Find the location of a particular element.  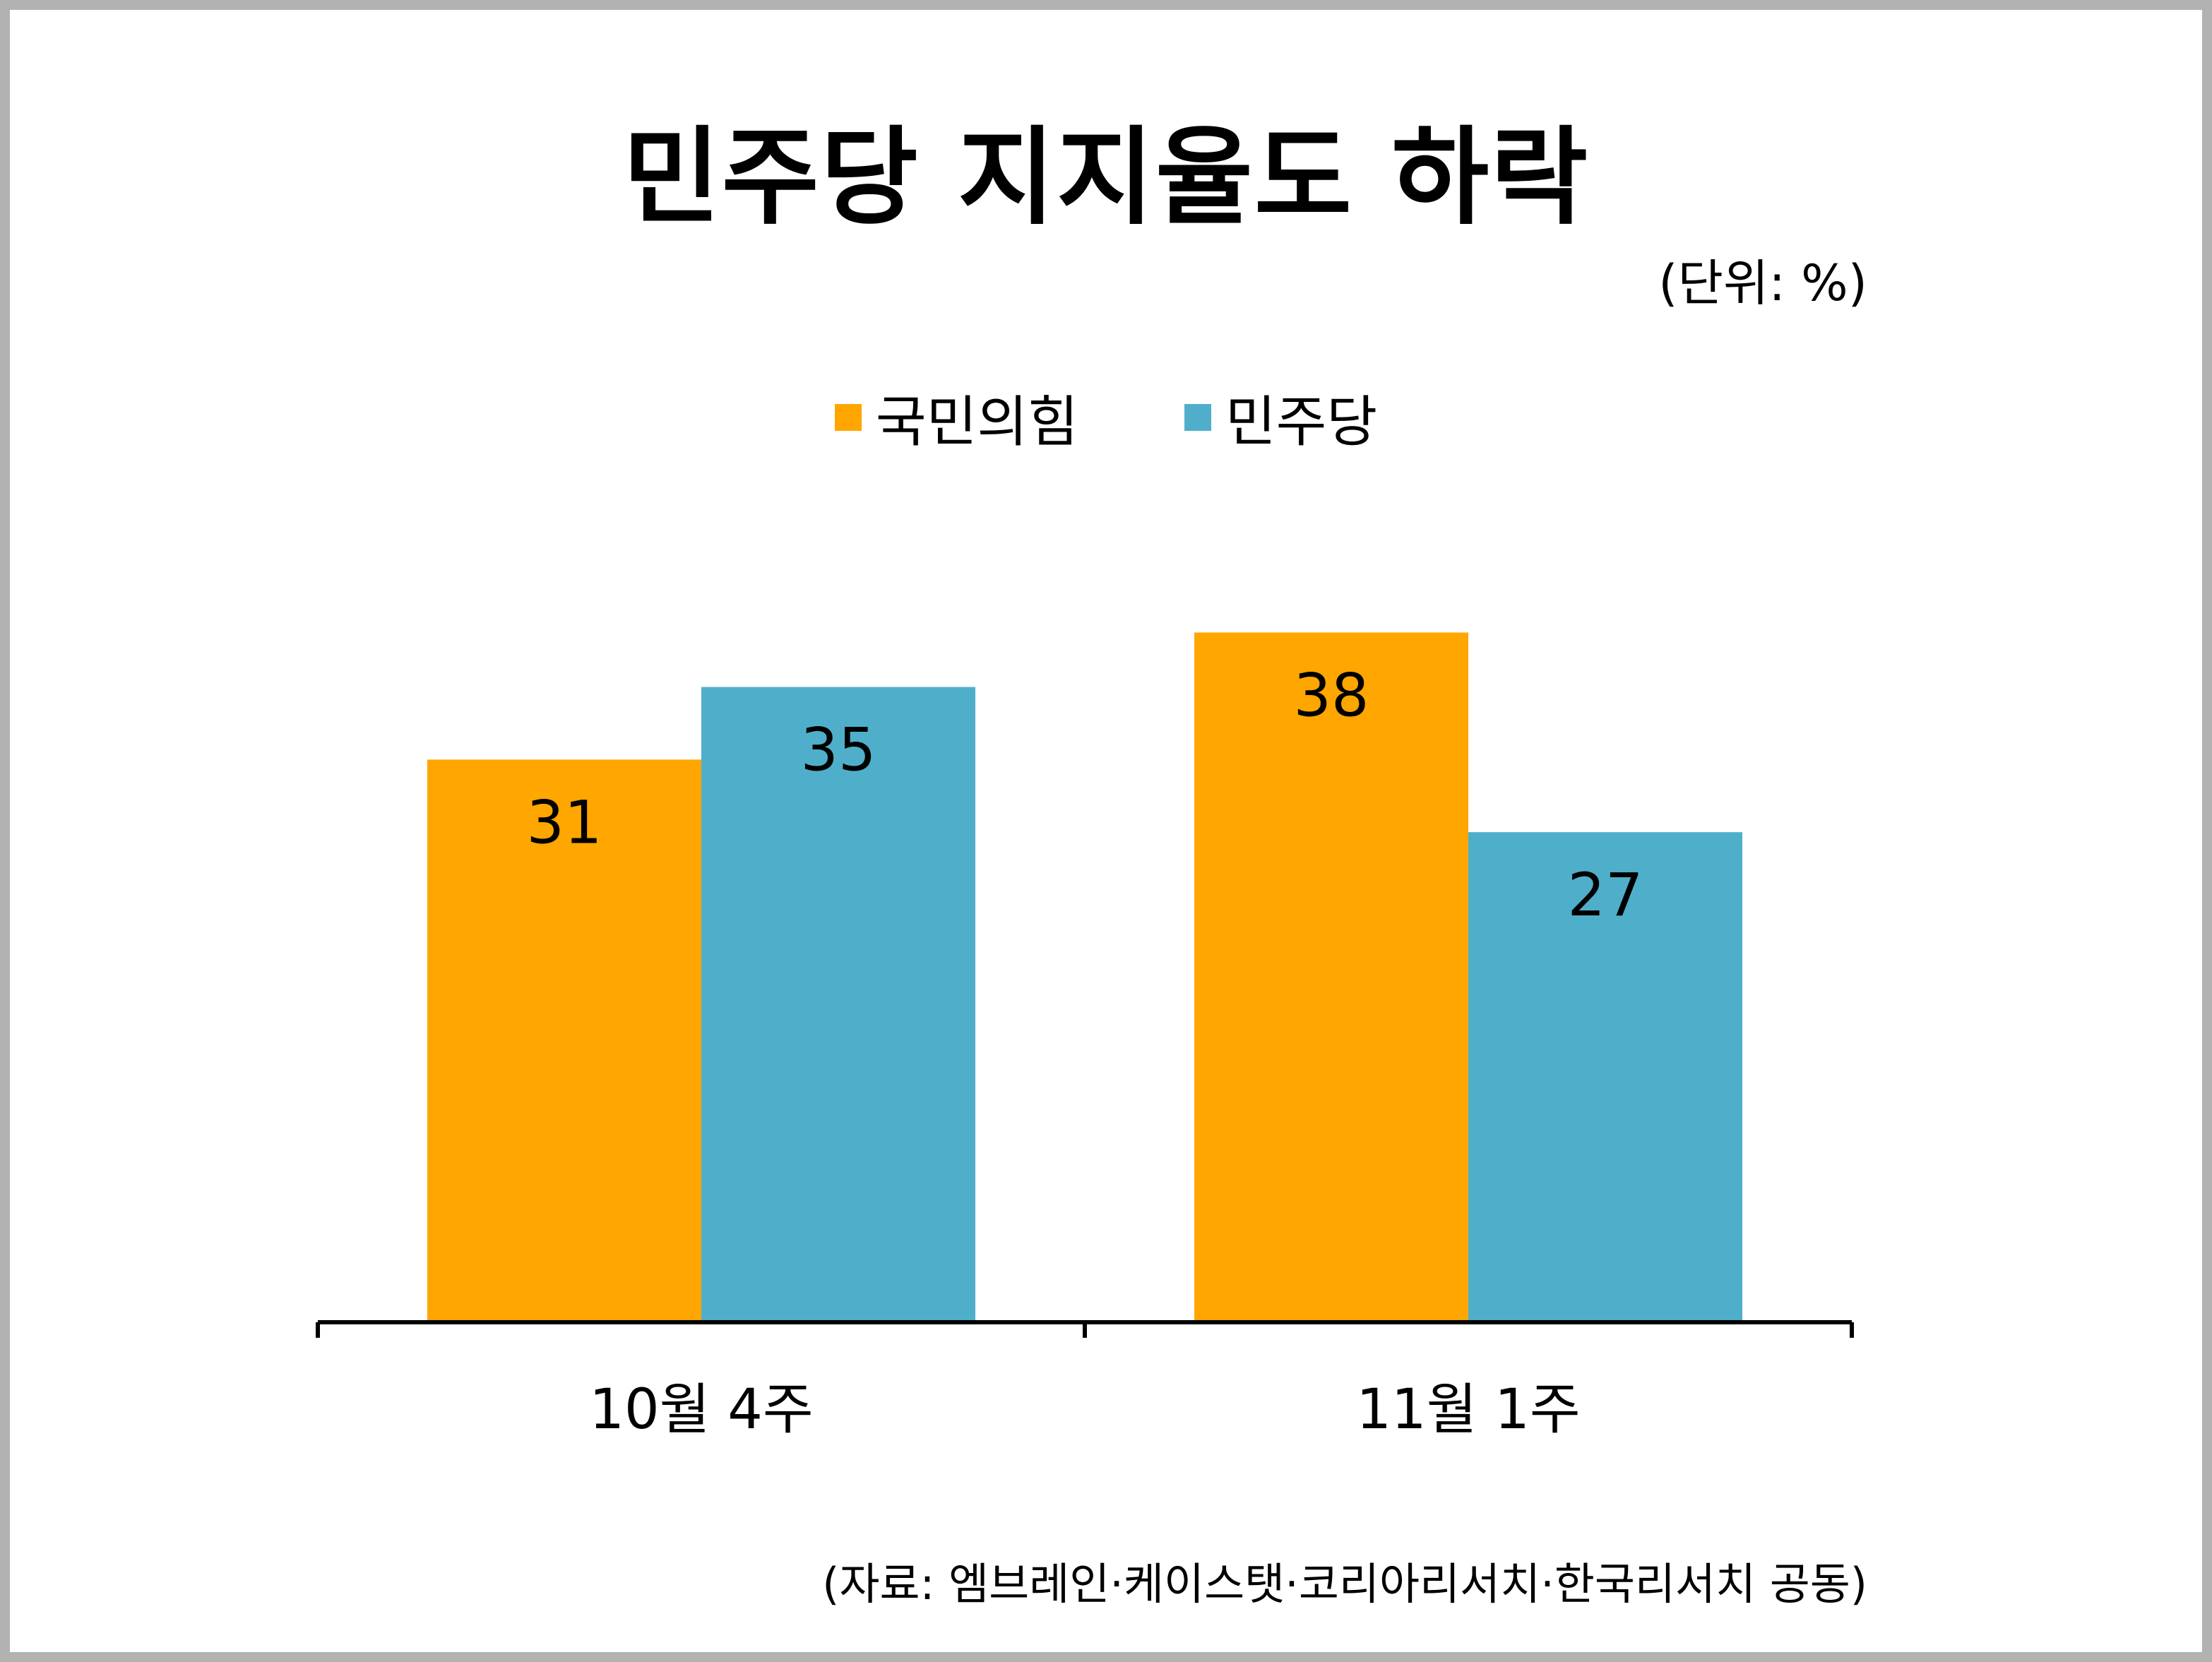

source-note: (자료: 엠브레인·케이스탯·코리아리서치·한국리서치 공동) is located at coordinates (1344, 1584).